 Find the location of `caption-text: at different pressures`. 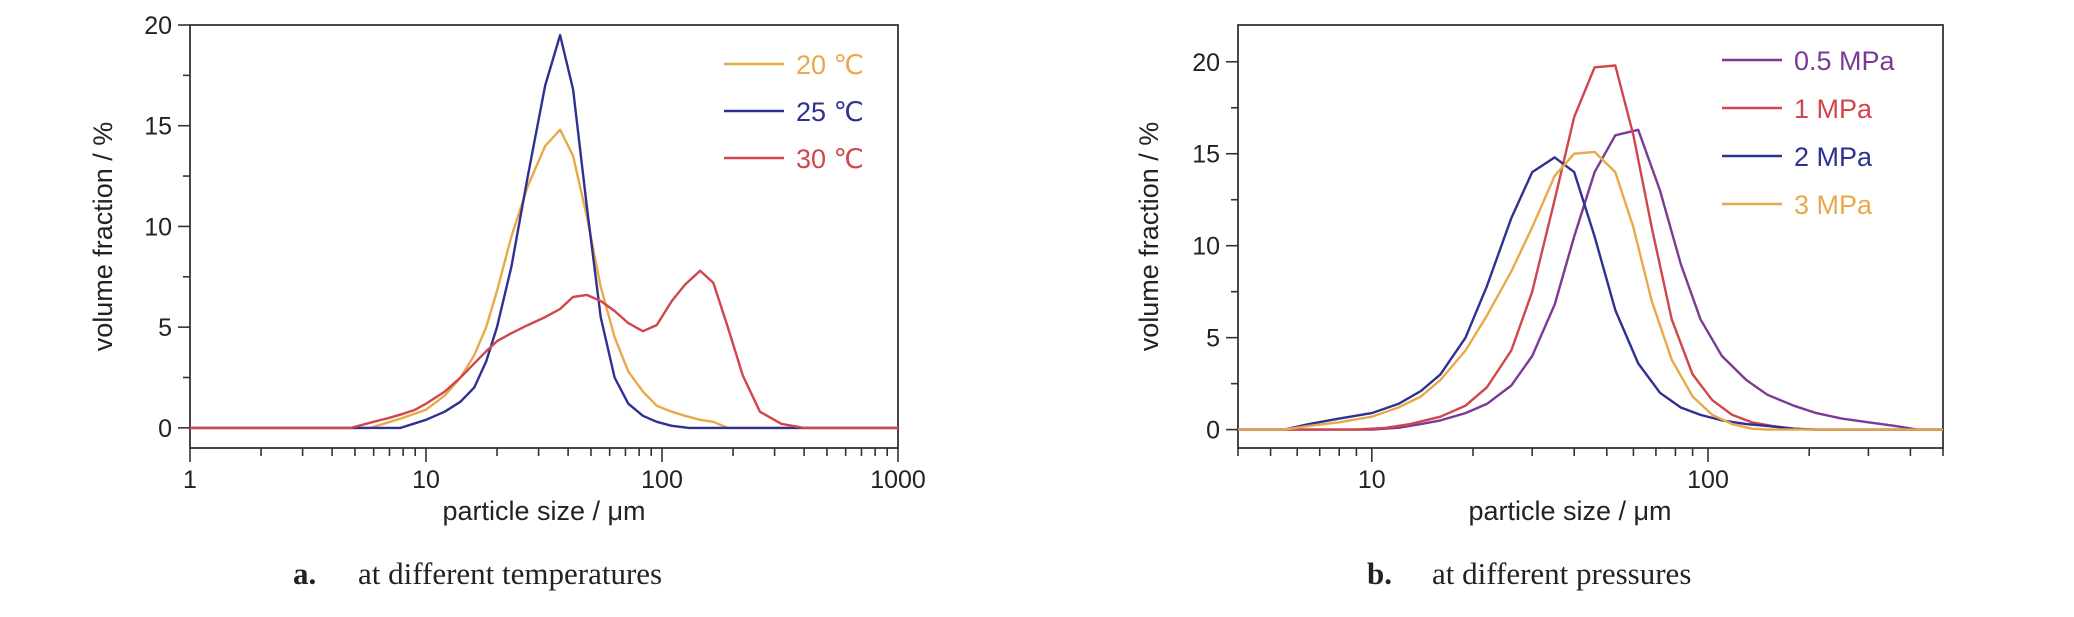

caption-text: at different pressures is located at coordinates (1561, 573).